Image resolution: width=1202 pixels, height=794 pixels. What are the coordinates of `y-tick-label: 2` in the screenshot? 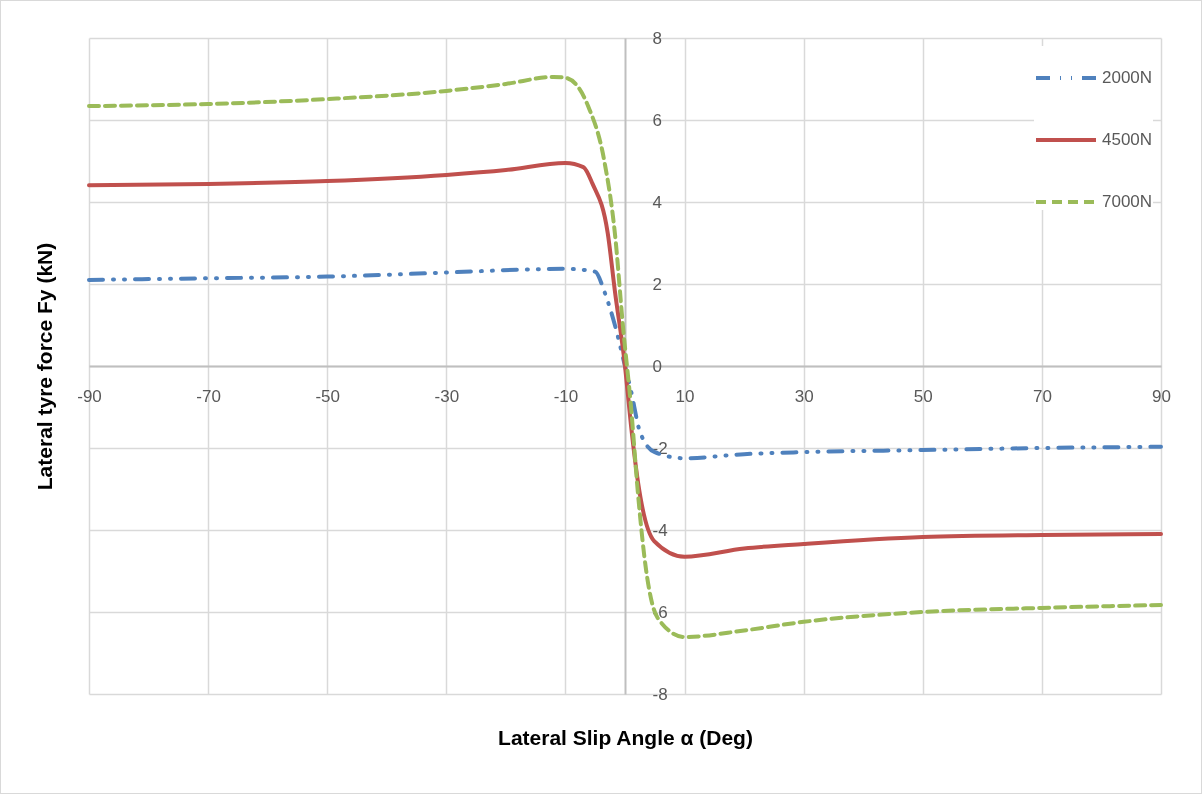 It's located at (657, 284).